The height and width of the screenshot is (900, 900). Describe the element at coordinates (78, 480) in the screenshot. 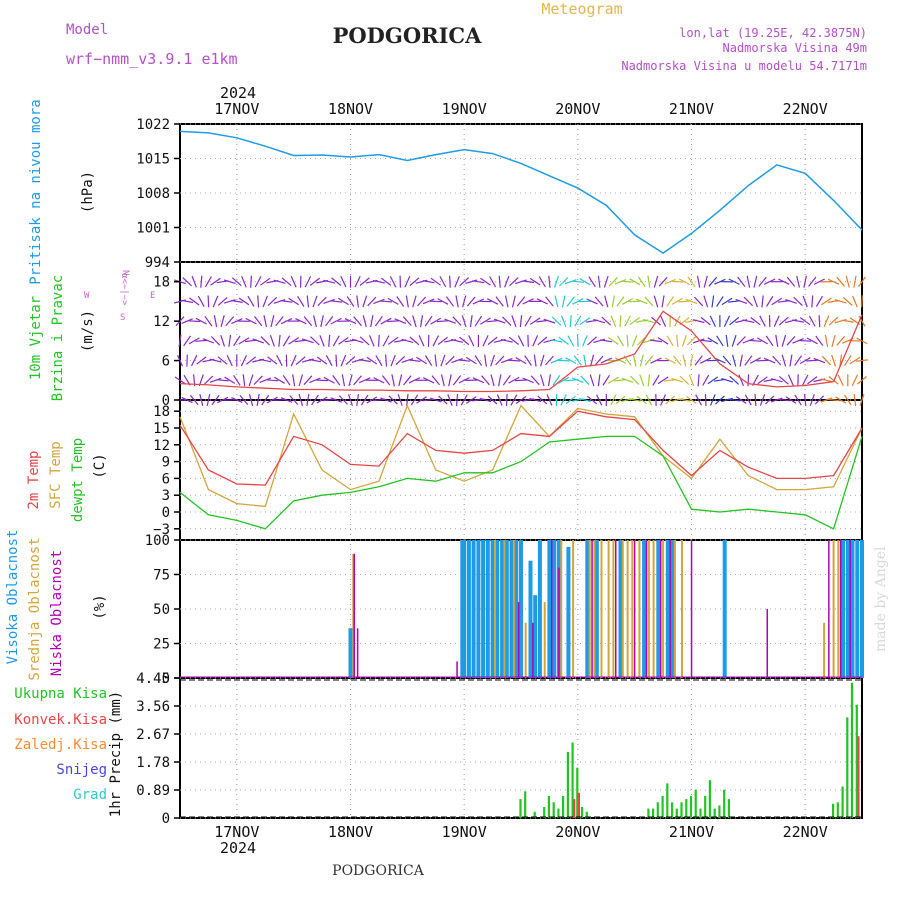

I see `dewpt-label: dewpt Temp` at that location.